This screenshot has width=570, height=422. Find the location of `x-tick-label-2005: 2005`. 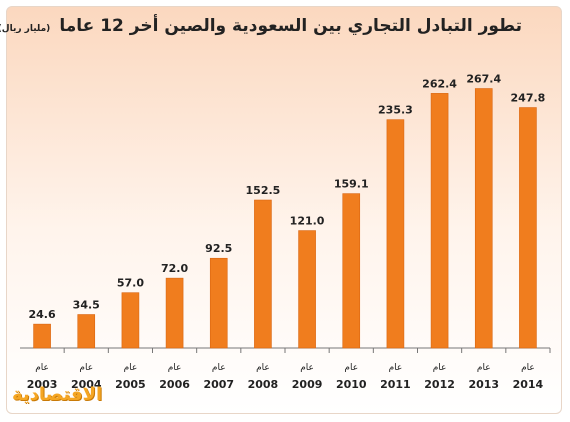

x-tick-label-2005: 2005 is located at coordinates (130, 384).